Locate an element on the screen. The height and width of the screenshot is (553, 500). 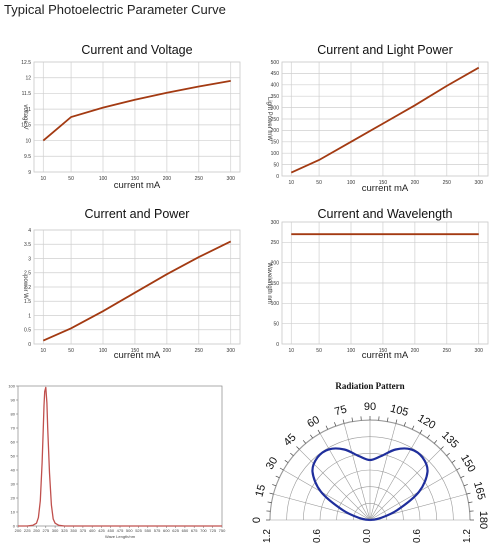
x-tick-label: 10 is located at coordinates (291, 351).